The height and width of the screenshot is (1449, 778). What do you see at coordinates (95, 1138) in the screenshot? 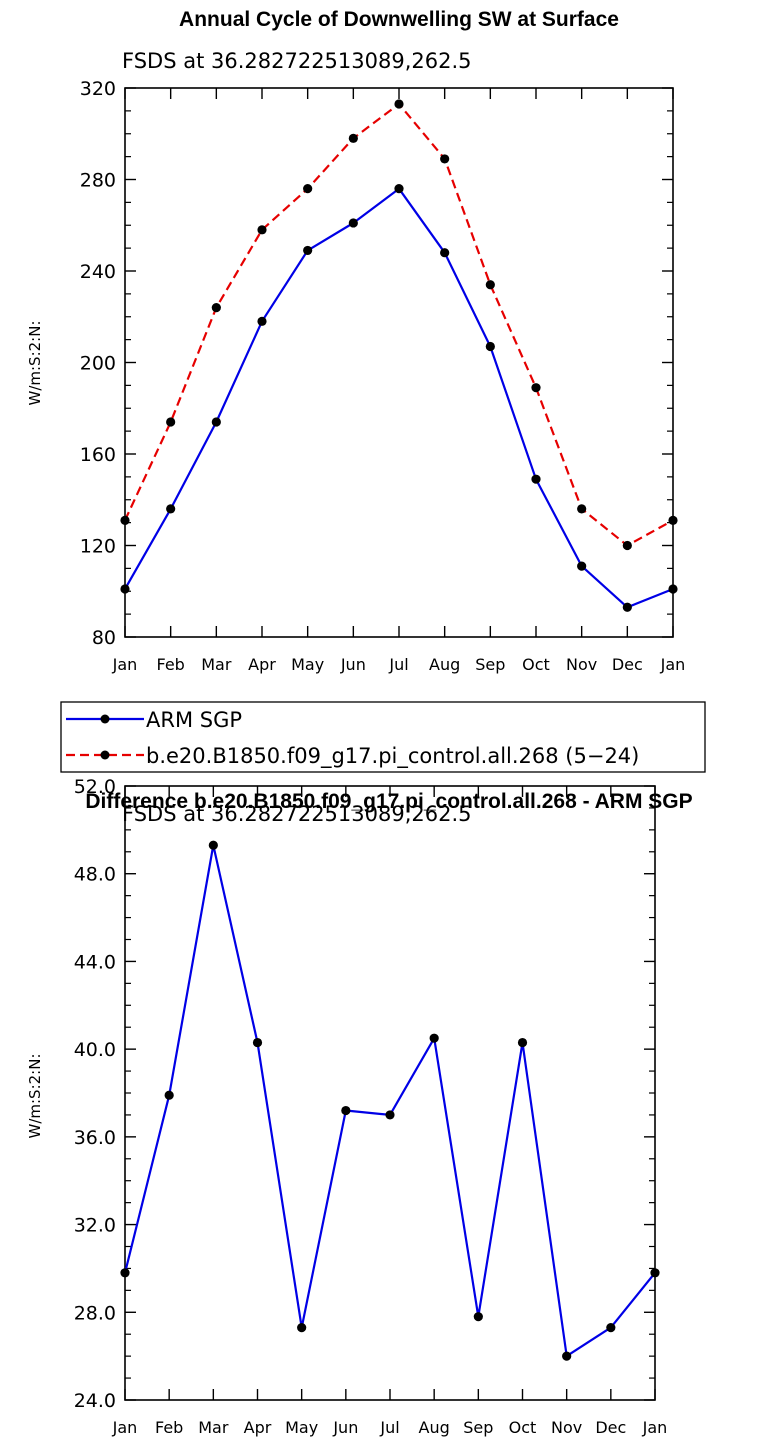
I see `y-tick-label: 36.0` at bounding box center [95, 1138].